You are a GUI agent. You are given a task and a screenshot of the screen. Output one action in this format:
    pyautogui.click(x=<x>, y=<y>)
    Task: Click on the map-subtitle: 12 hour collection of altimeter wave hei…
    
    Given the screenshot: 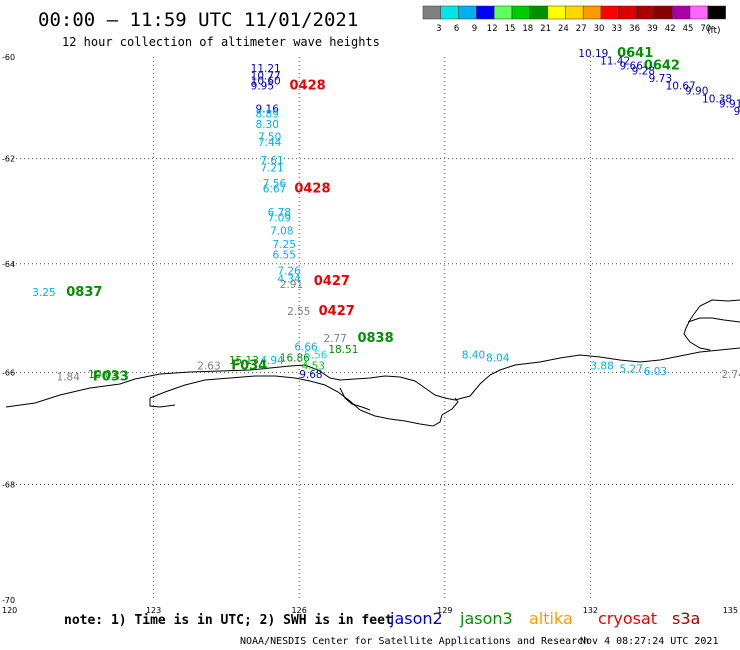 What is the action you would take?
    pyautogui.click(x=221, y=42)
    